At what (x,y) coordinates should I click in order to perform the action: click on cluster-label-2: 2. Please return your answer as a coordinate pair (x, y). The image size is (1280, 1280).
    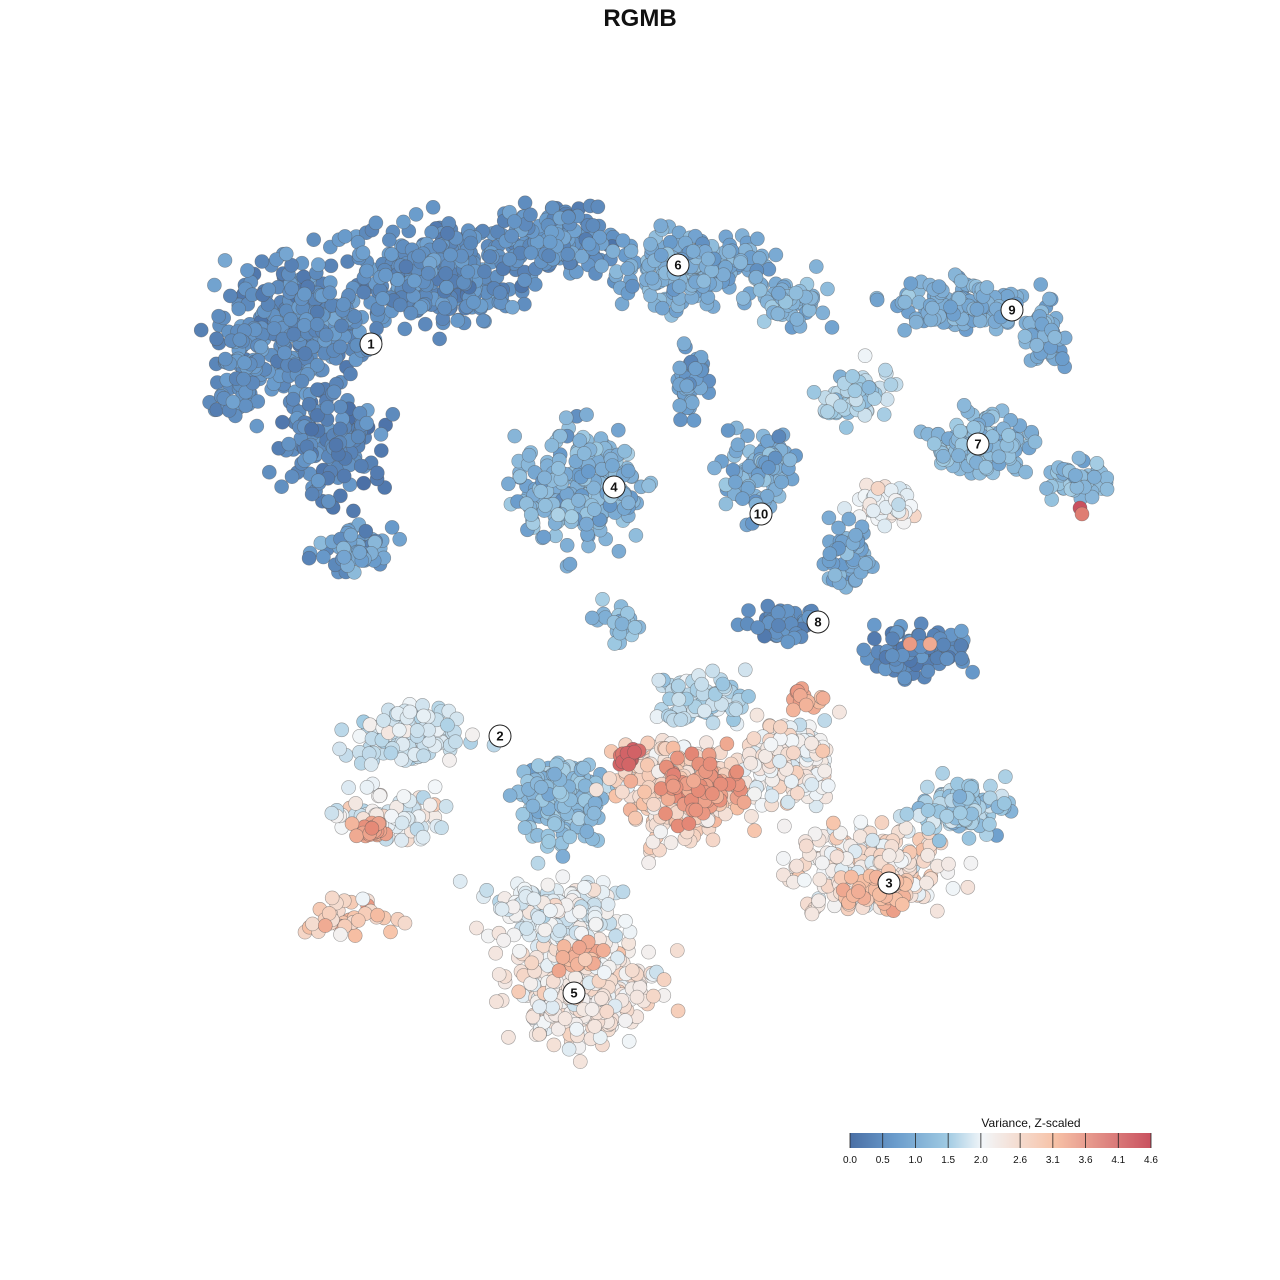
    Looking at the image, I should click on (500, 736).